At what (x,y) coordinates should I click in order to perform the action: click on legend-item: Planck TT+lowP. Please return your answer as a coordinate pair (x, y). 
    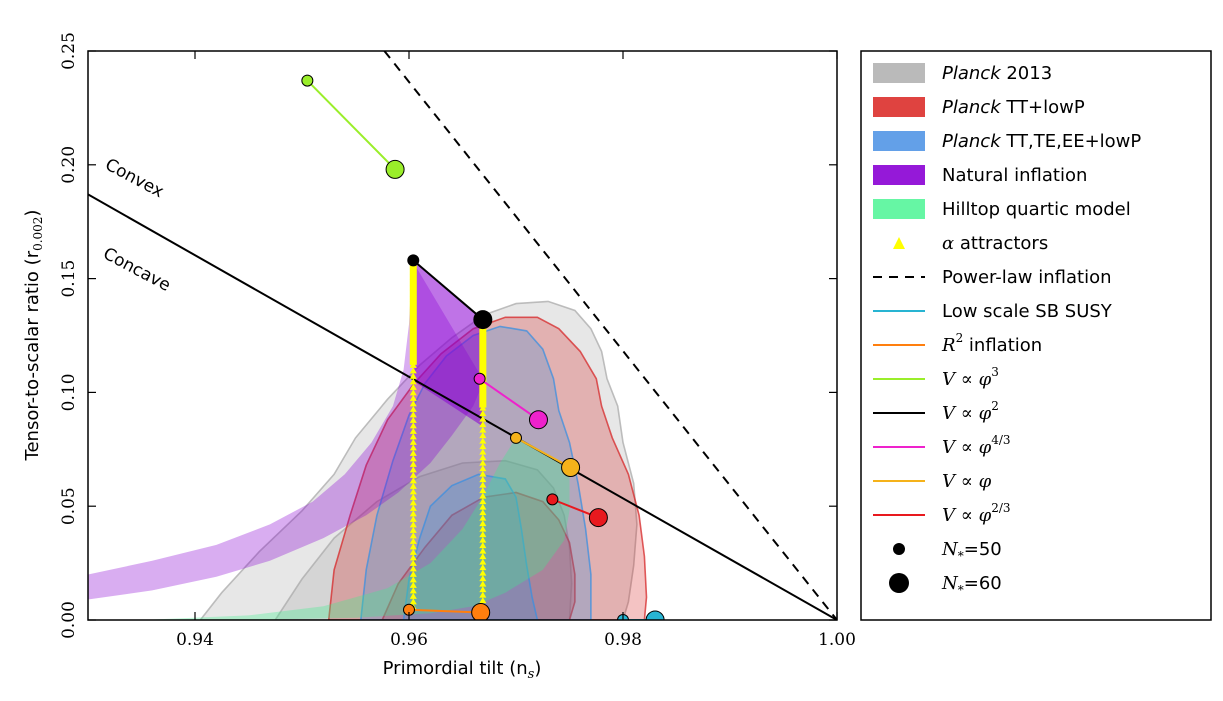
    Looking at the image, I should click on (979, 107).